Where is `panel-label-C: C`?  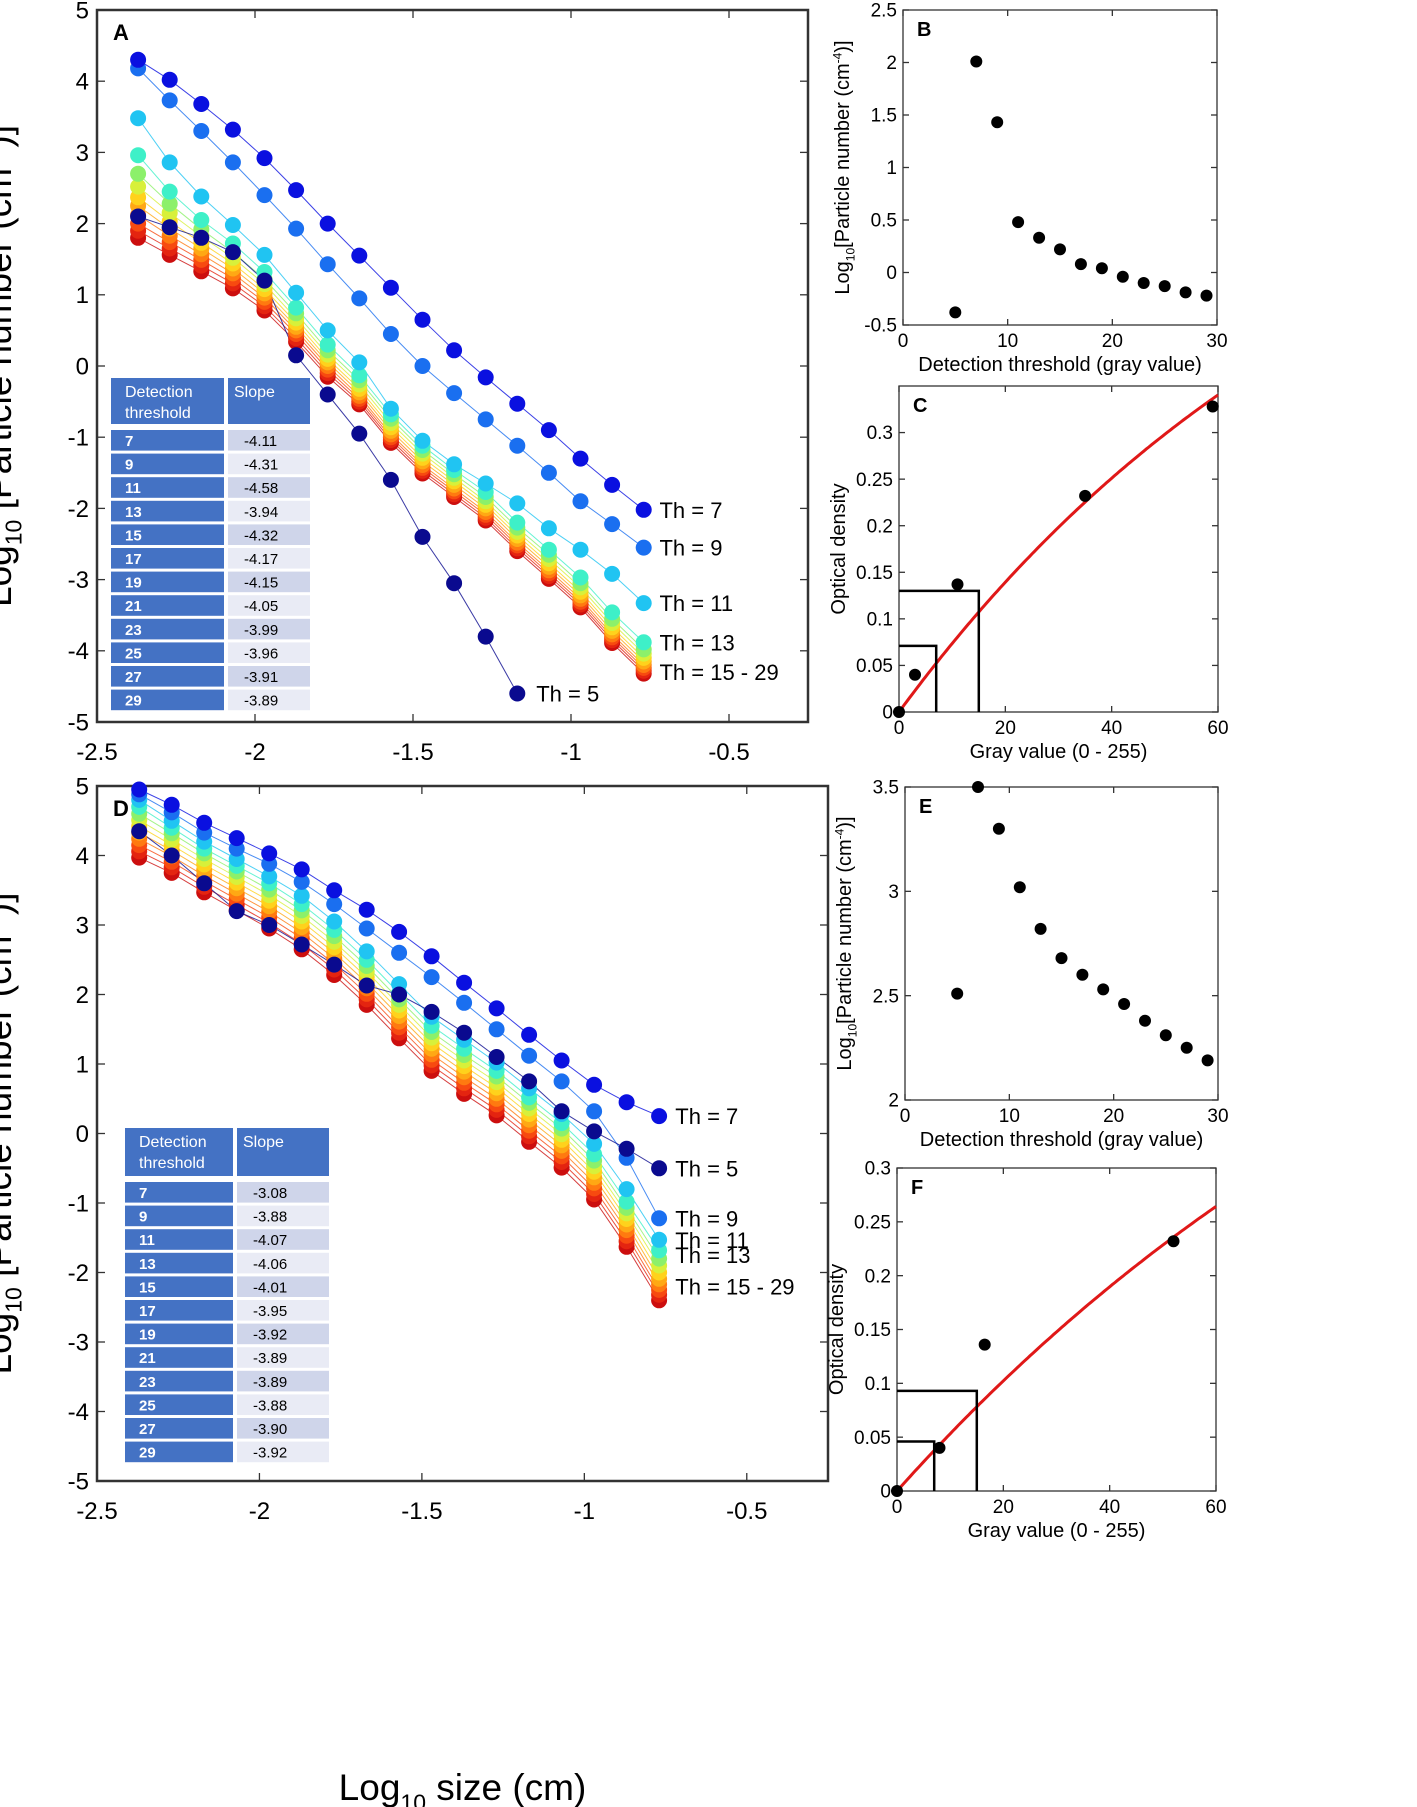
panel-label-C: C is located at coordinates (920, 406).